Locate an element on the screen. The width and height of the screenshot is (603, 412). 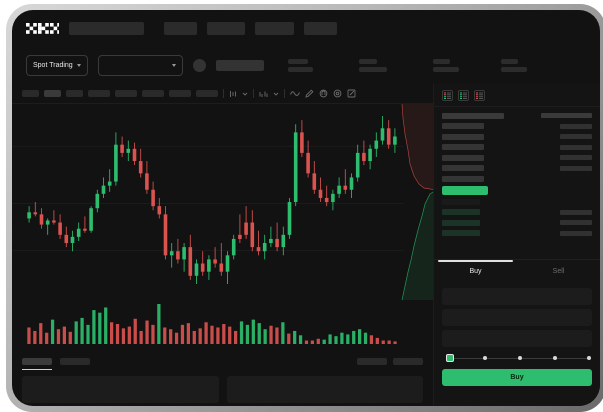
order-entry-form: Buy is located at coordinates (517, 344).